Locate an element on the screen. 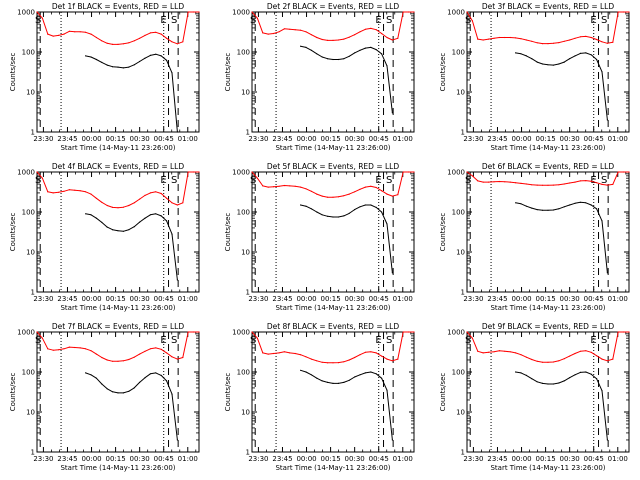 This screenshot has width=640, height=480. plot-frame is located at coordinates (118, 72).